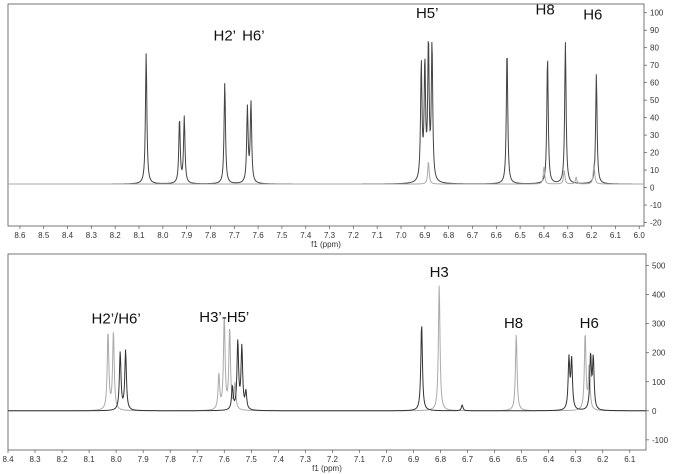 This screenshot has width=676, height=474. Describe the element at coordinates (659, 266) in the screenshot. I see `y-tick-label: 500` at that location.